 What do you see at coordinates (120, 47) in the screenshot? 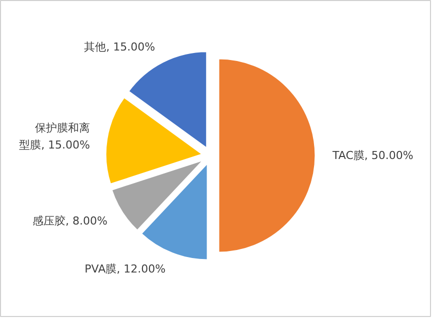
I see `slice-label: 其他, 15.00%` at bounding box center [120, 47].